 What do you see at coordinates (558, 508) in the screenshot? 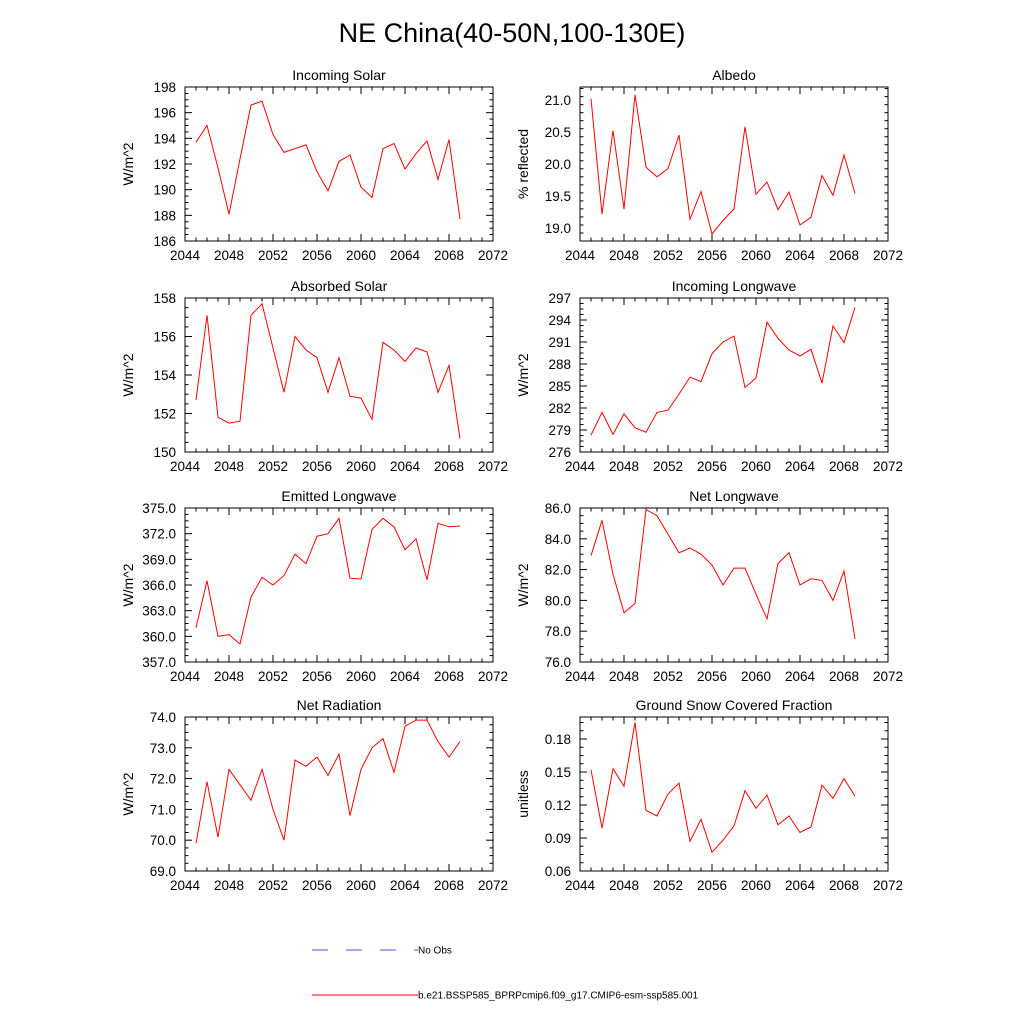
I see `y-tick-label: 86.0` at bounding box center [558, 508].